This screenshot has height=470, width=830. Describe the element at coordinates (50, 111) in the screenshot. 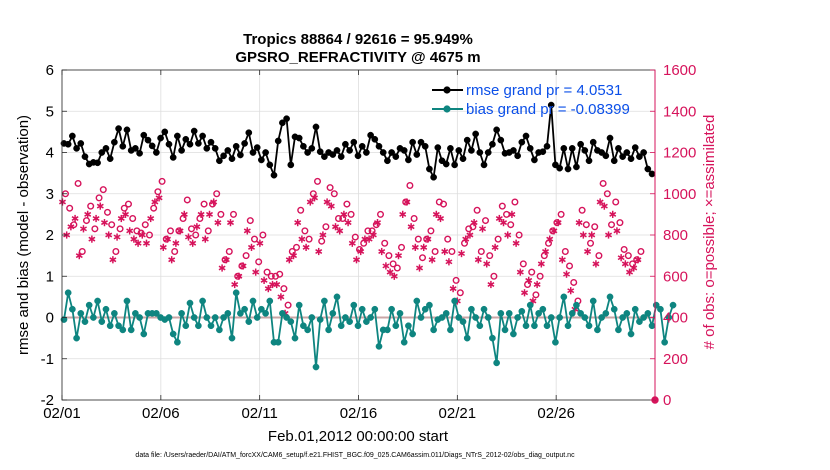

I see `y-tick-left-label: 5` at that location.